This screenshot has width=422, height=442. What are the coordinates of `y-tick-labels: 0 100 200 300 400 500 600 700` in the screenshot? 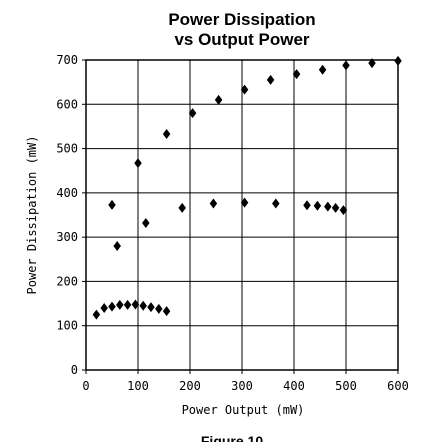 It's located at (67, 215).